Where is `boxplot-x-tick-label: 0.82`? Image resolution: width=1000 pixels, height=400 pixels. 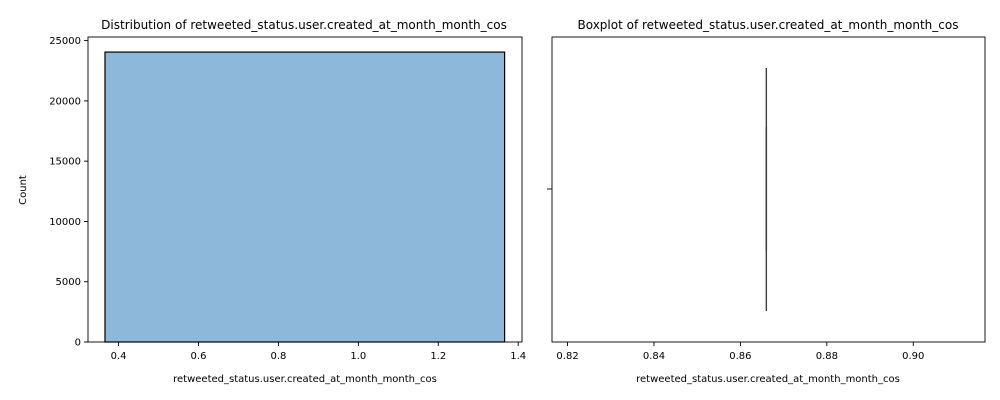
boxplot-x-tick-label: 0.82 is located at coordinates (567, 356).